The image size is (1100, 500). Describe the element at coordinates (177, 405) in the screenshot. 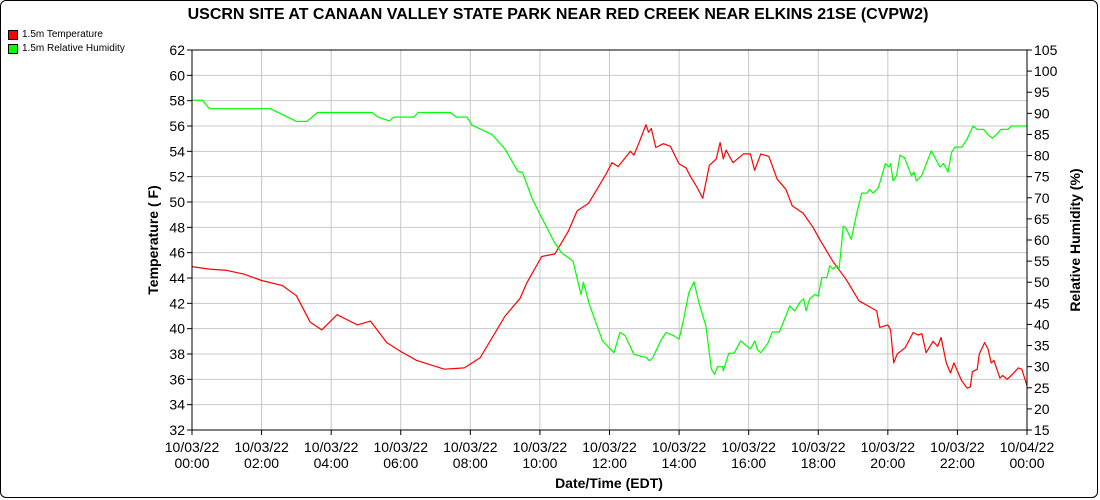

I see `y-tick-label: 34` at that location.